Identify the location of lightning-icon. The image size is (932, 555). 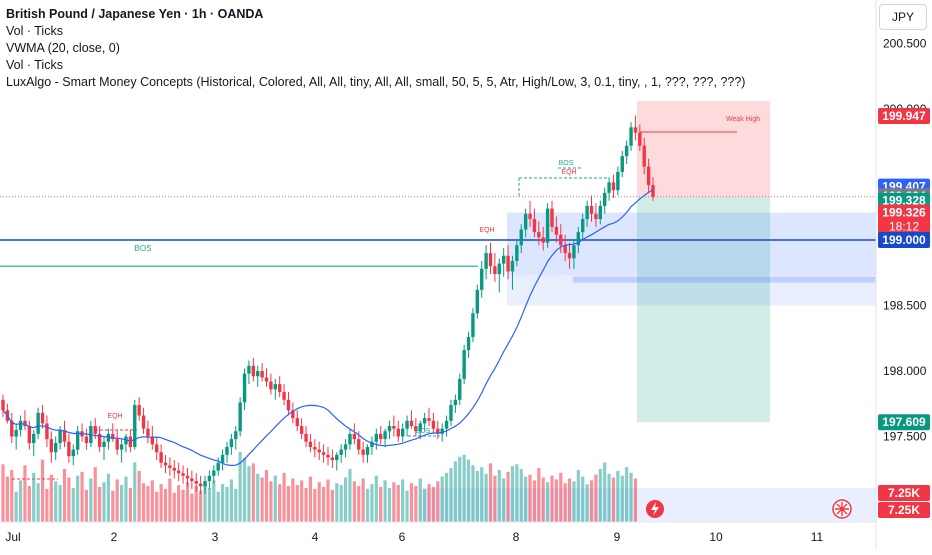
(655, 509).